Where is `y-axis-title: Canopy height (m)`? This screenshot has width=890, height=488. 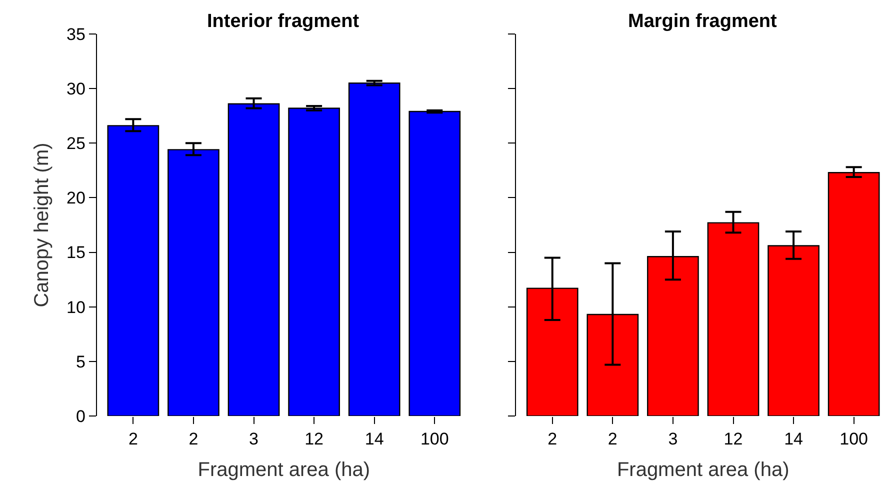
y-axis-title: Canopy height (m) is located at coordinates (42, 225).